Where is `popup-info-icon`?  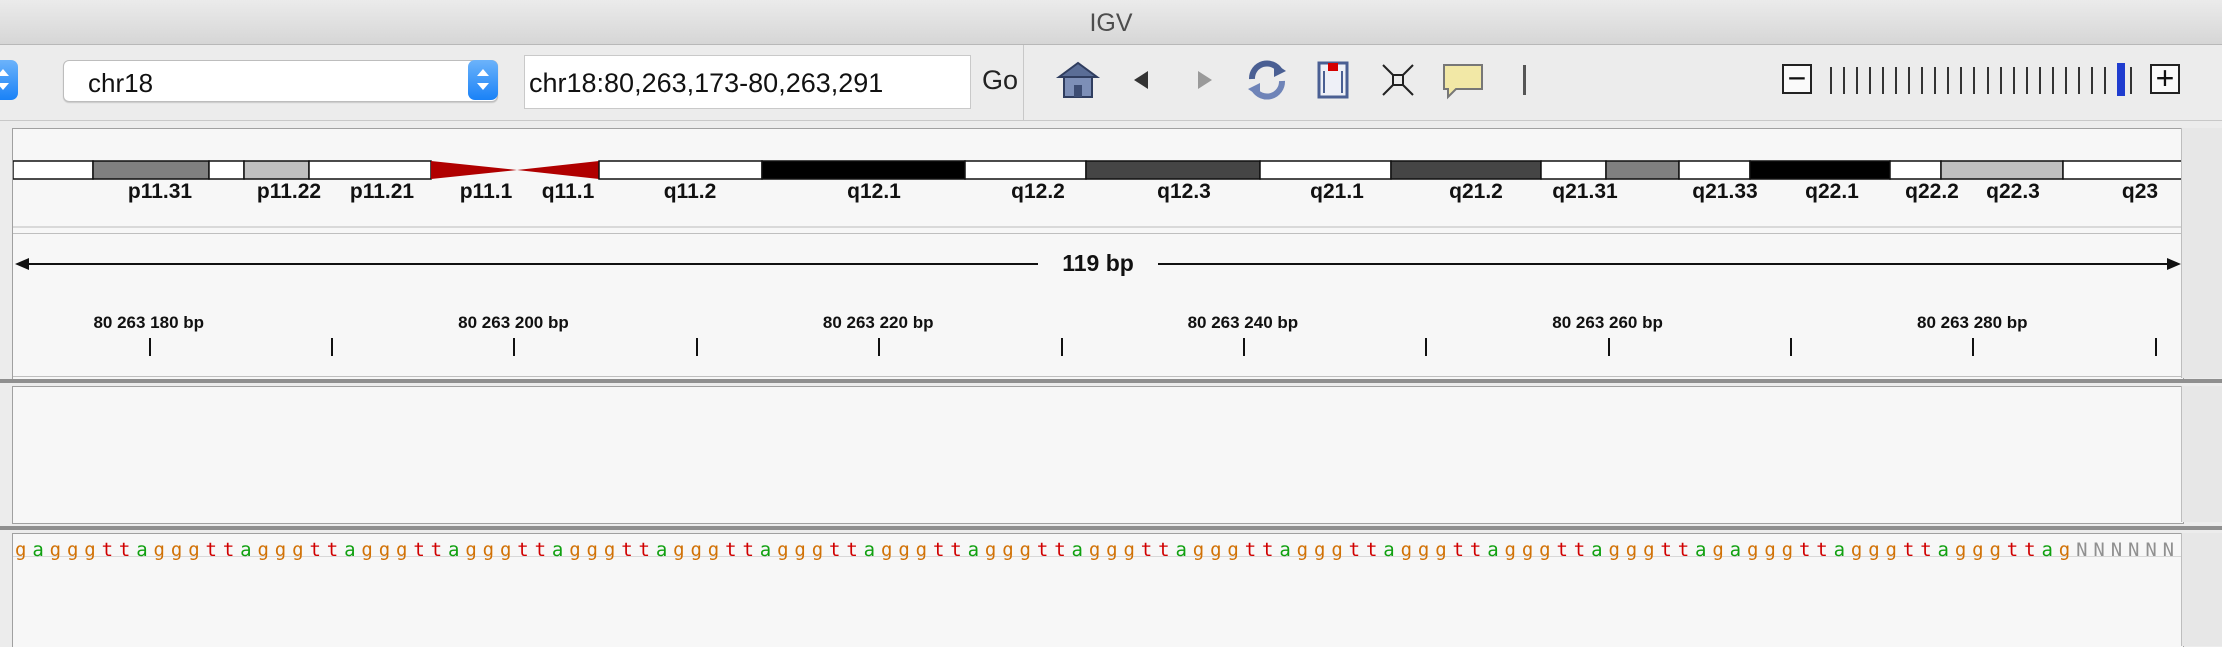 popup-info-icon is located at coordinates (1463, 80).